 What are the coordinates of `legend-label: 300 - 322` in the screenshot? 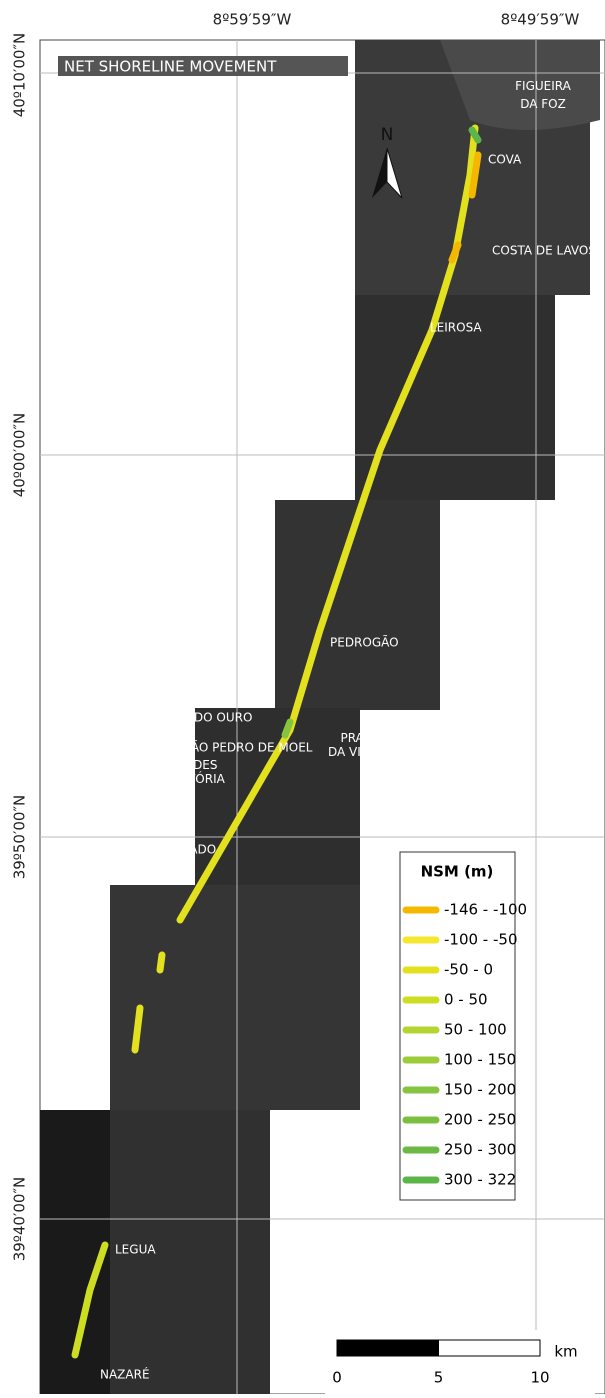 It's located at (480, 1180).